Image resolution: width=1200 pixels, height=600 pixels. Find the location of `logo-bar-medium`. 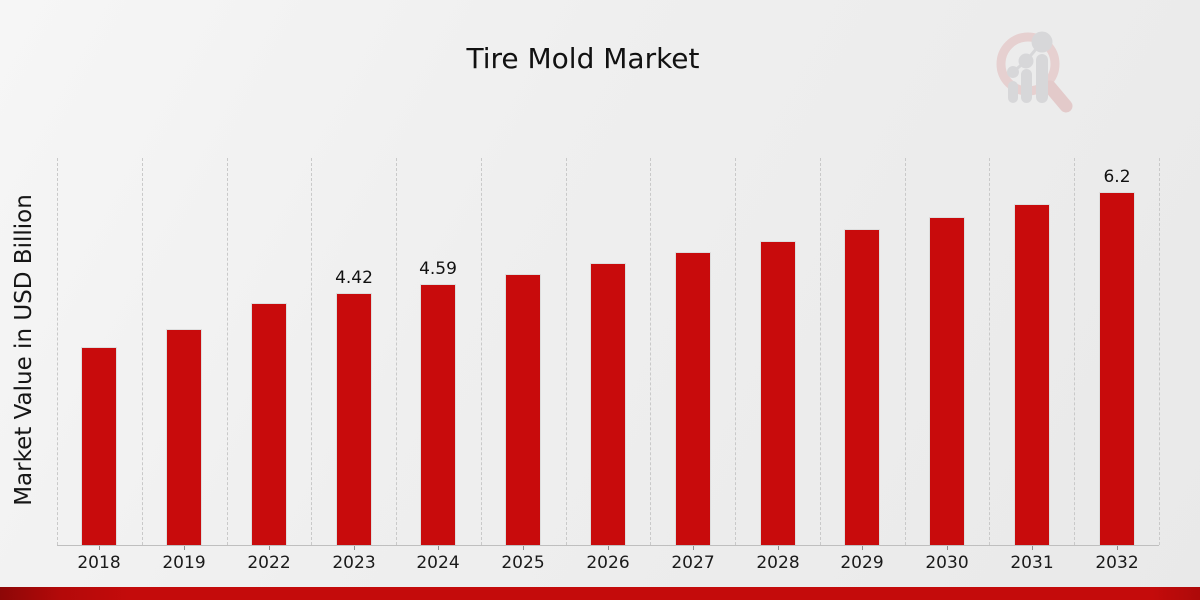

logo-bar-medium is located at coordinates (1026, 86).